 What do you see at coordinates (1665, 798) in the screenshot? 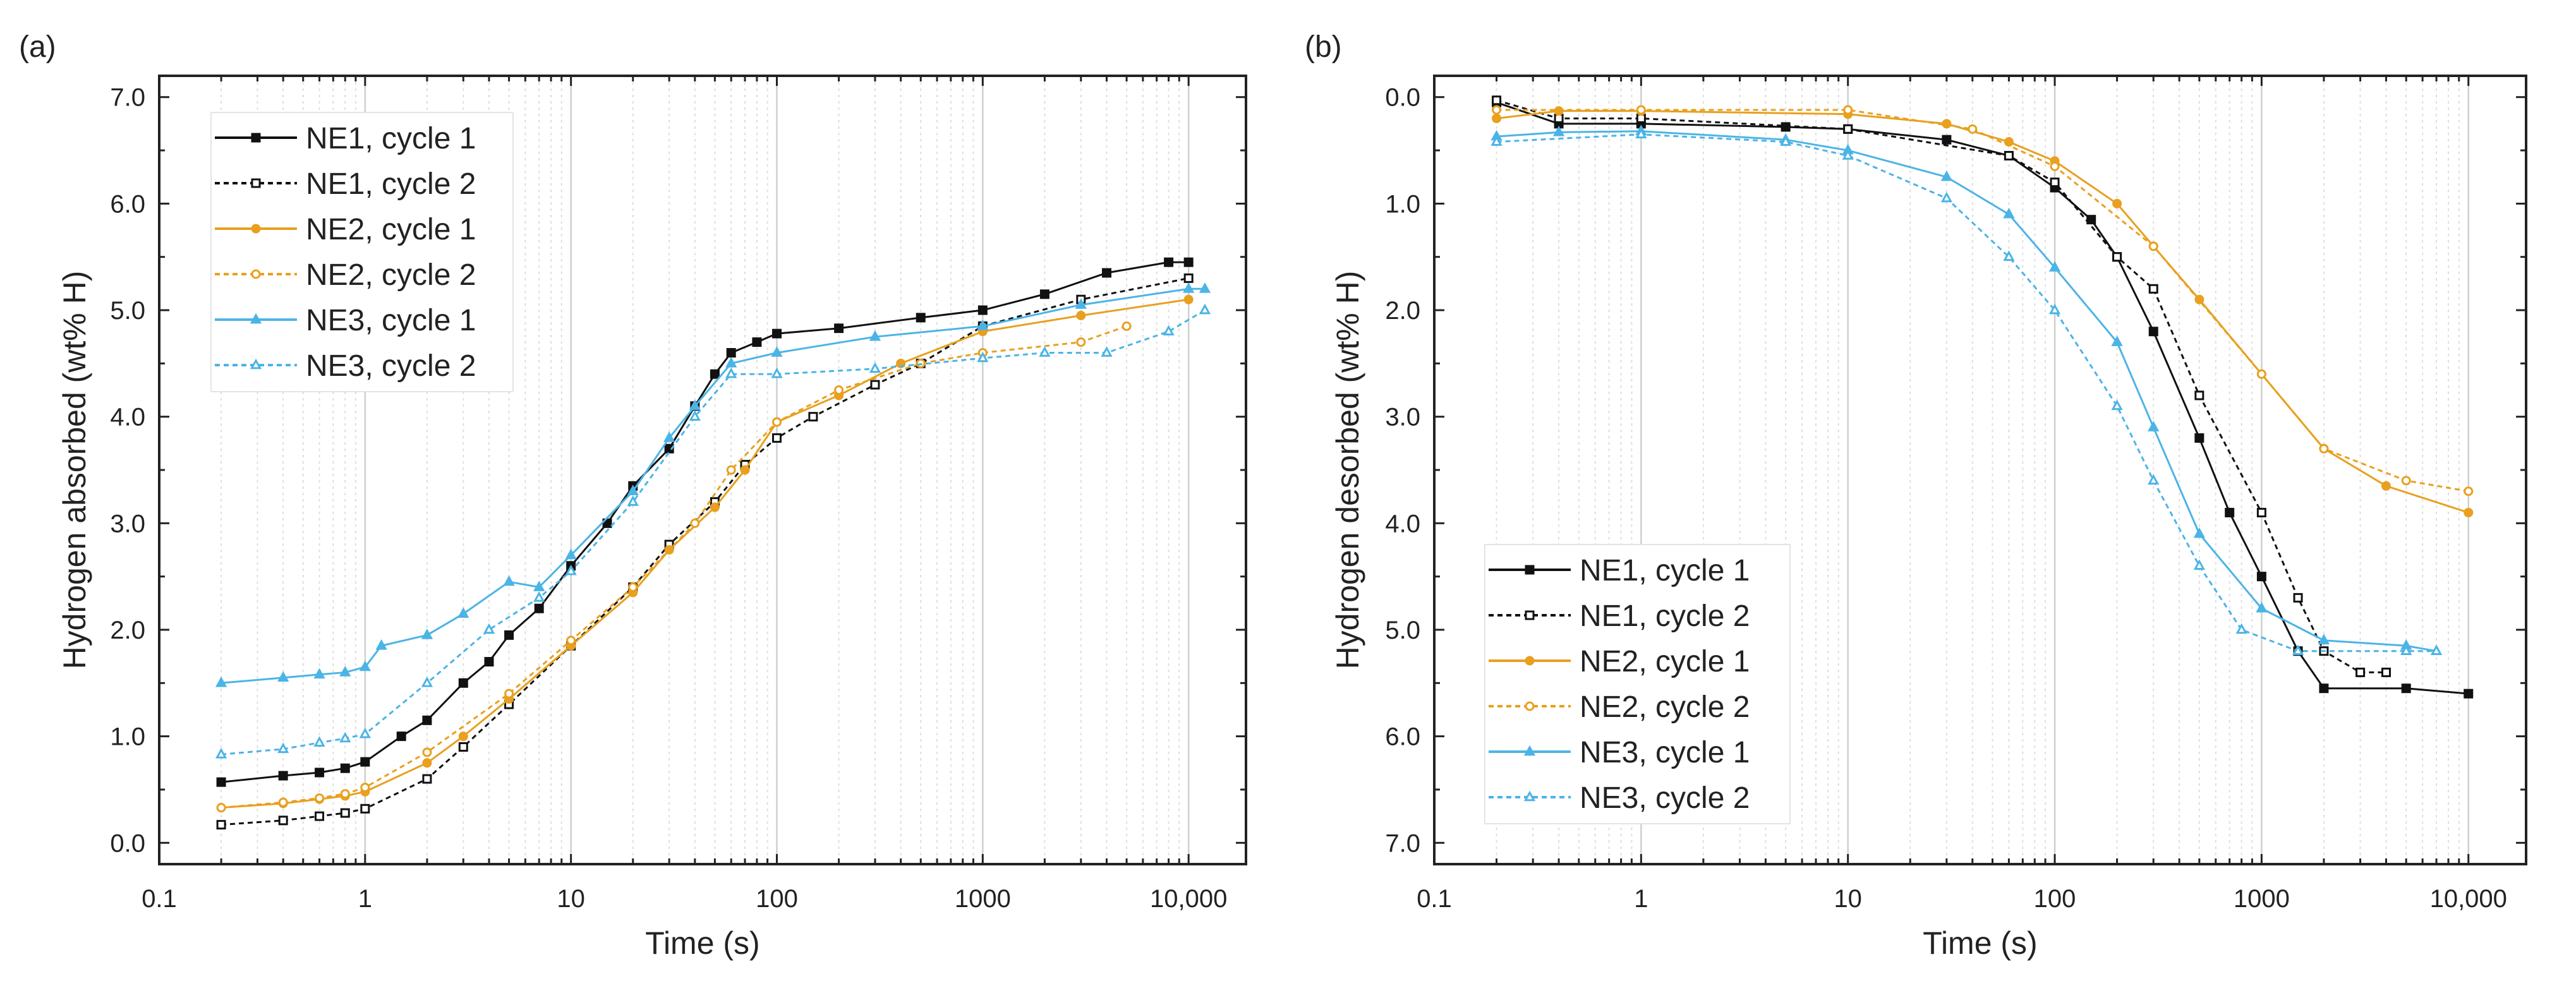
I see `legend-label: NE3, cycle 2` at bounding box center [1665, 798].